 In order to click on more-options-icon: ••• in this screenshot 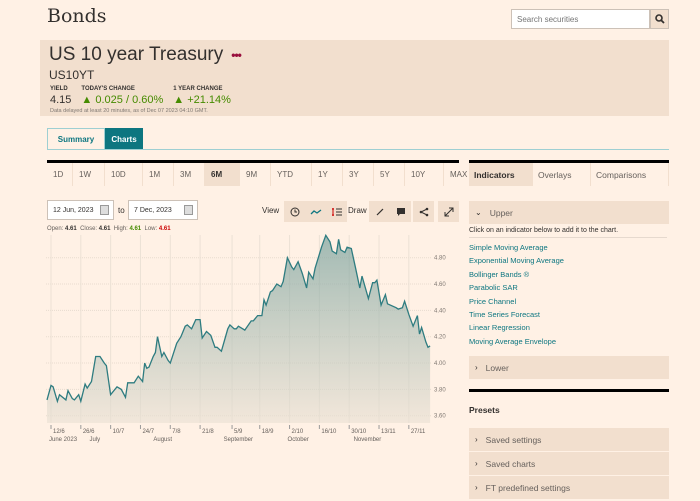, I will do `click(236, 55)`.